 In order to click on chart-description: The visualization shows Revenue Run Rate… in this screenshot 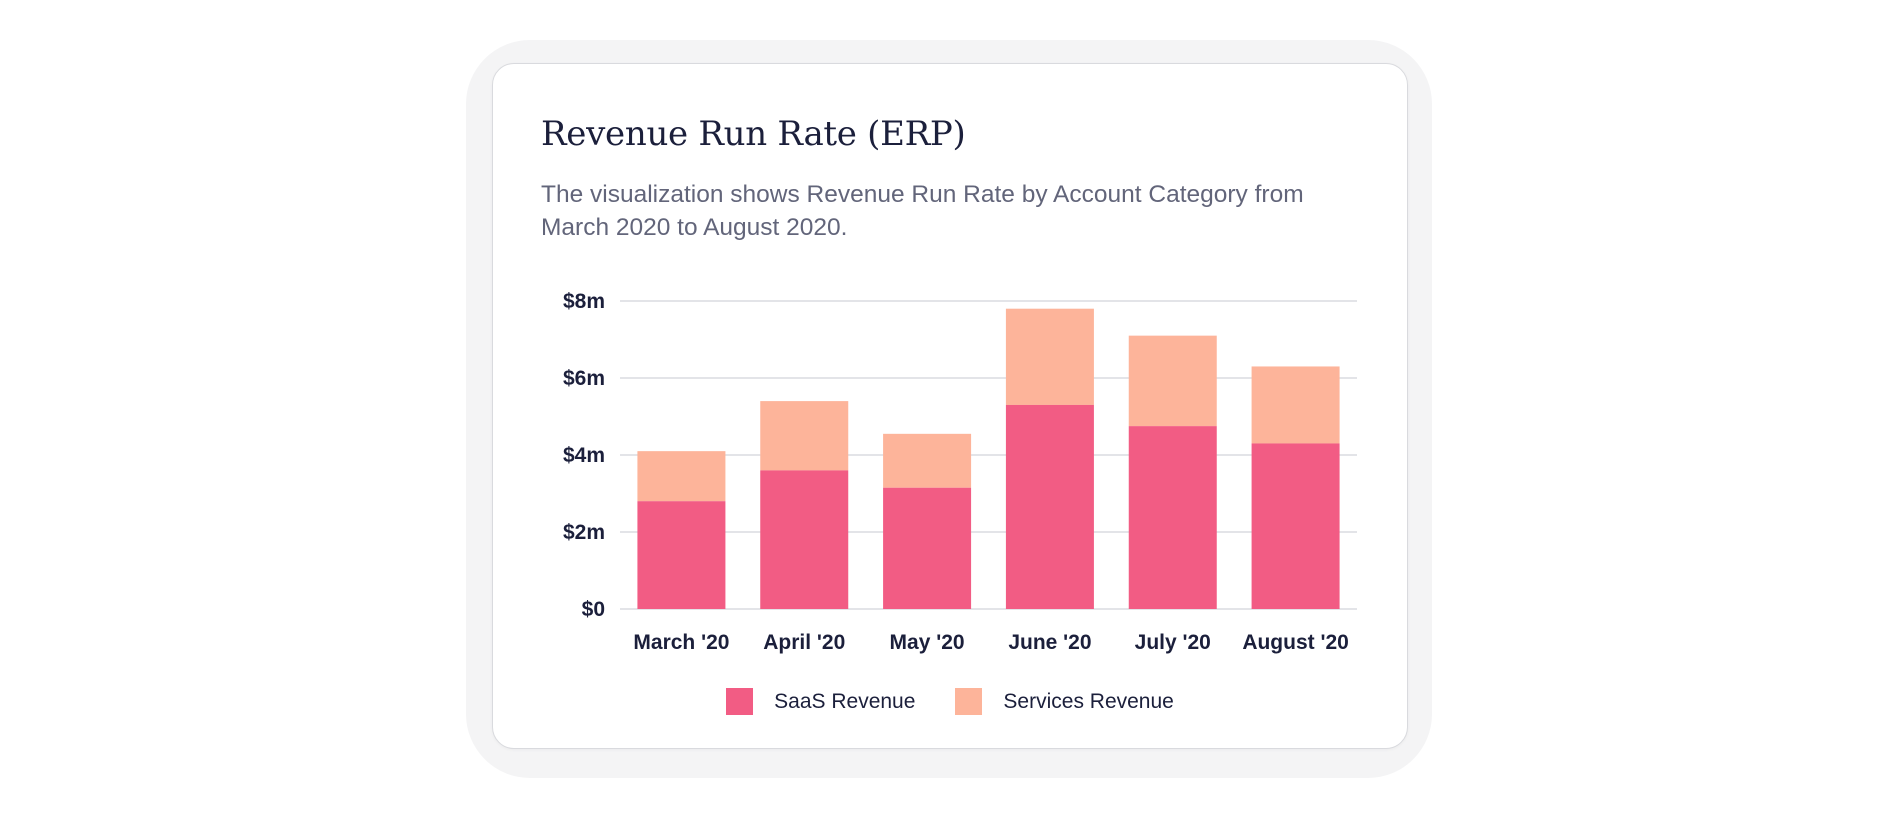, I will do `click(922, 211)`.